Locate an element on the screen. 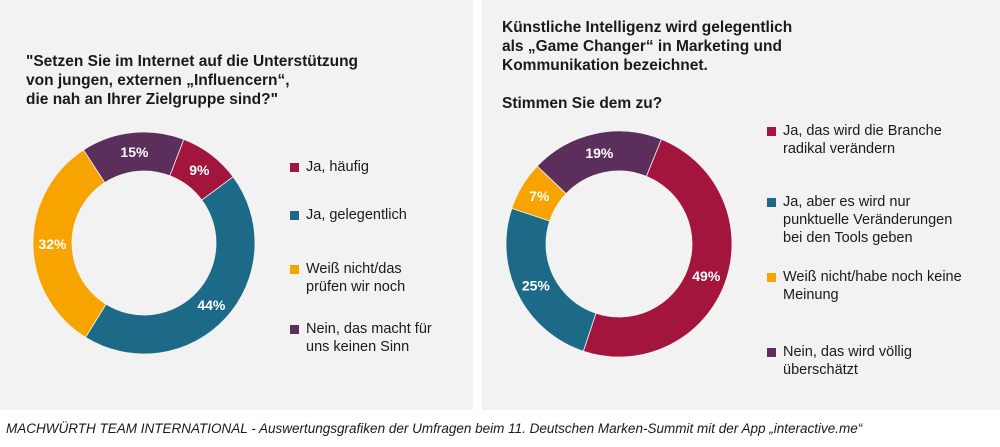  slice-data-label: 25% is located at coordinates (536, 286).